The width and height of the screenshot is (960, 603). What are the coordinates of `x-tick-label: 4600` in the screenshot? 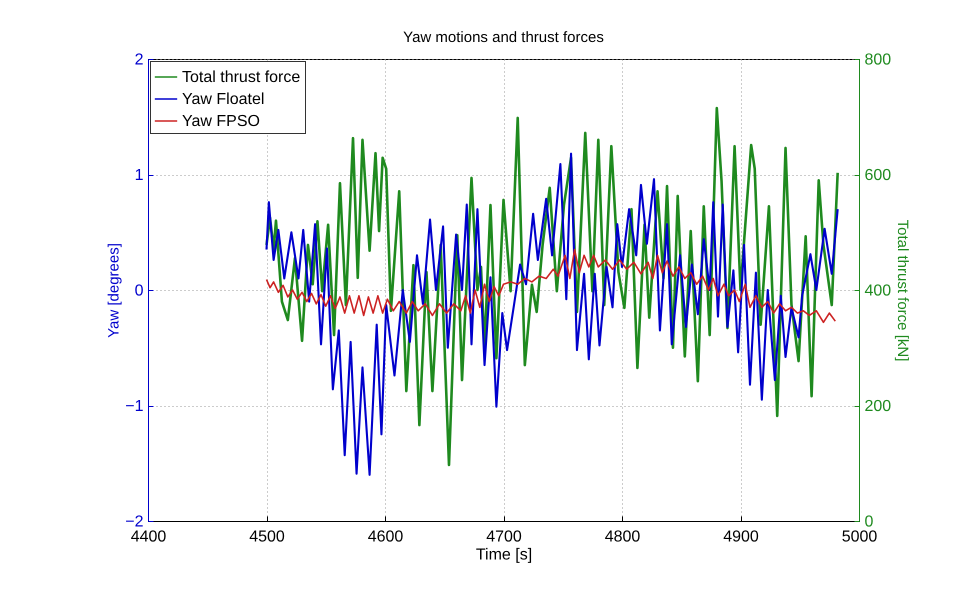 It's located at (386, 537).